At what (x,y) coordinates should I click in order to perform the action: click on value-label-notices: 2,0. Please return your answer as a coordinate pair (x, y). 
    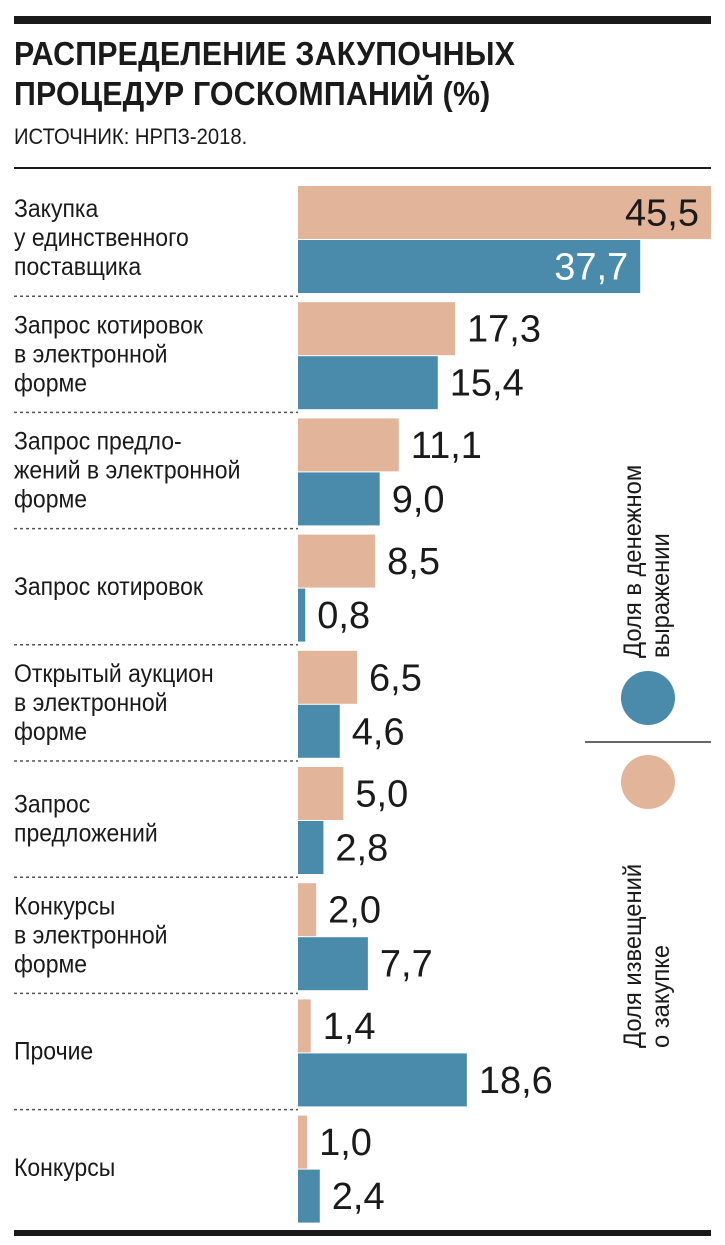
    Looking at the image, I should click on (354, 911).